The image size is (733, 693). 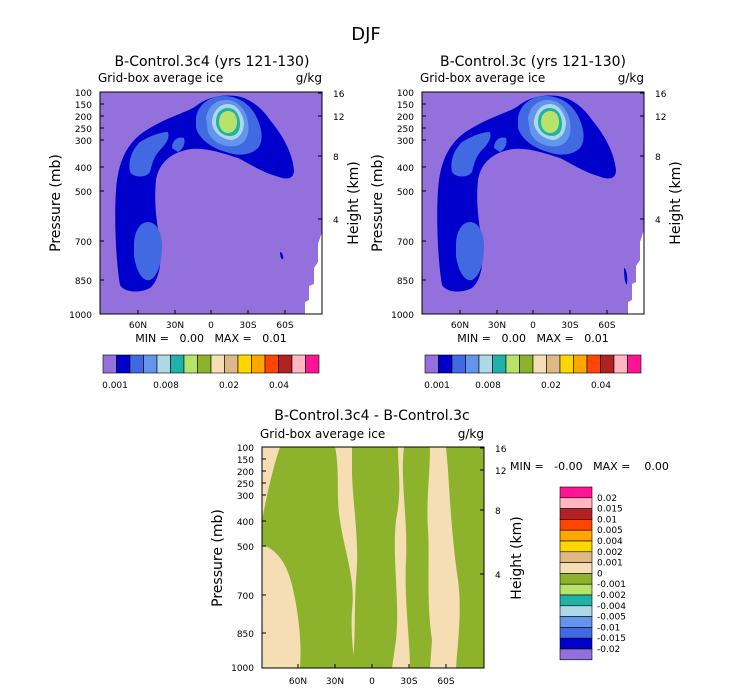 What do you see at coordinates (340, 167) in the screenshot?
I see `panel-left-y2axis: 16 12 8 4 Height (km)` at bounding box center [340, 167].